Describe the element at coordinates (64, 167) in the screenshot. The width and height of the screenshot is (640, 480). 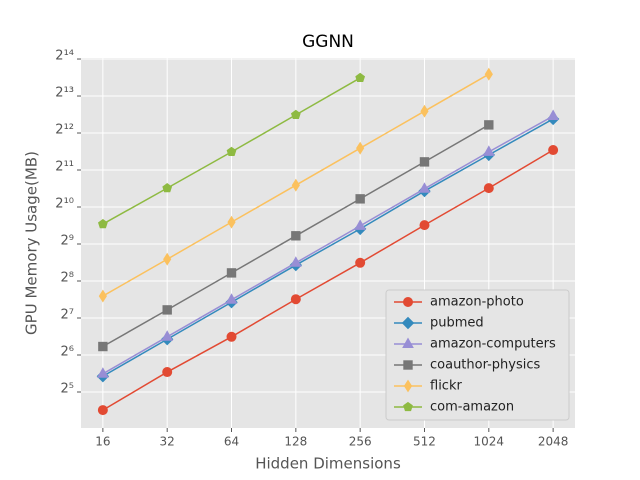
I see `y-tick-label: 2¹¹` at that location.